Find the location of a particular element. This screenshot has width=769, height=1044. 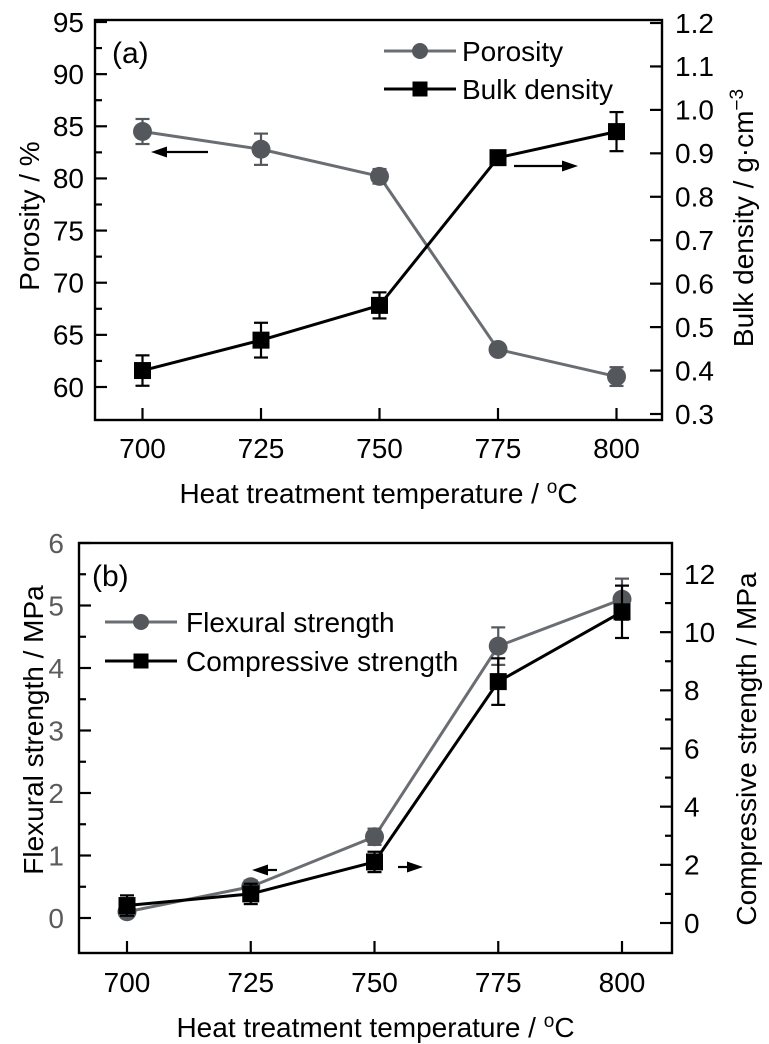

right-tick-label: 8 is located at coordinates (692, 690).